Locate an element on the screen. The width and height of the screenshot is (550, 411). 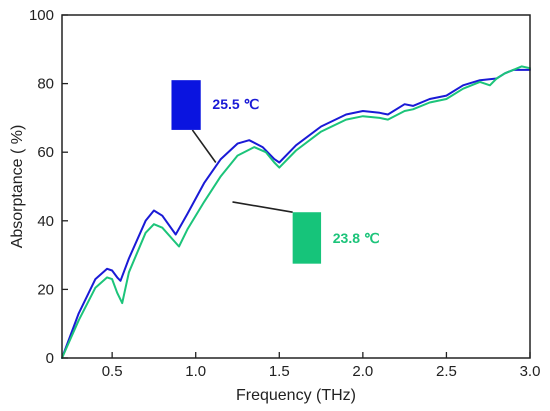
x-tick-label-0: 0.5 is located at coordinates (112, 371).